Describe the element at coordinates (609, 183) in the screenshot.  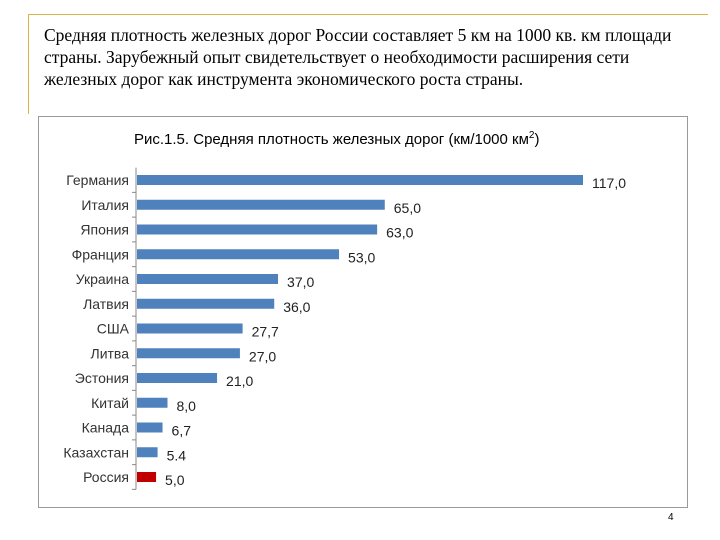
I see `data-label: 117,0` at that location.